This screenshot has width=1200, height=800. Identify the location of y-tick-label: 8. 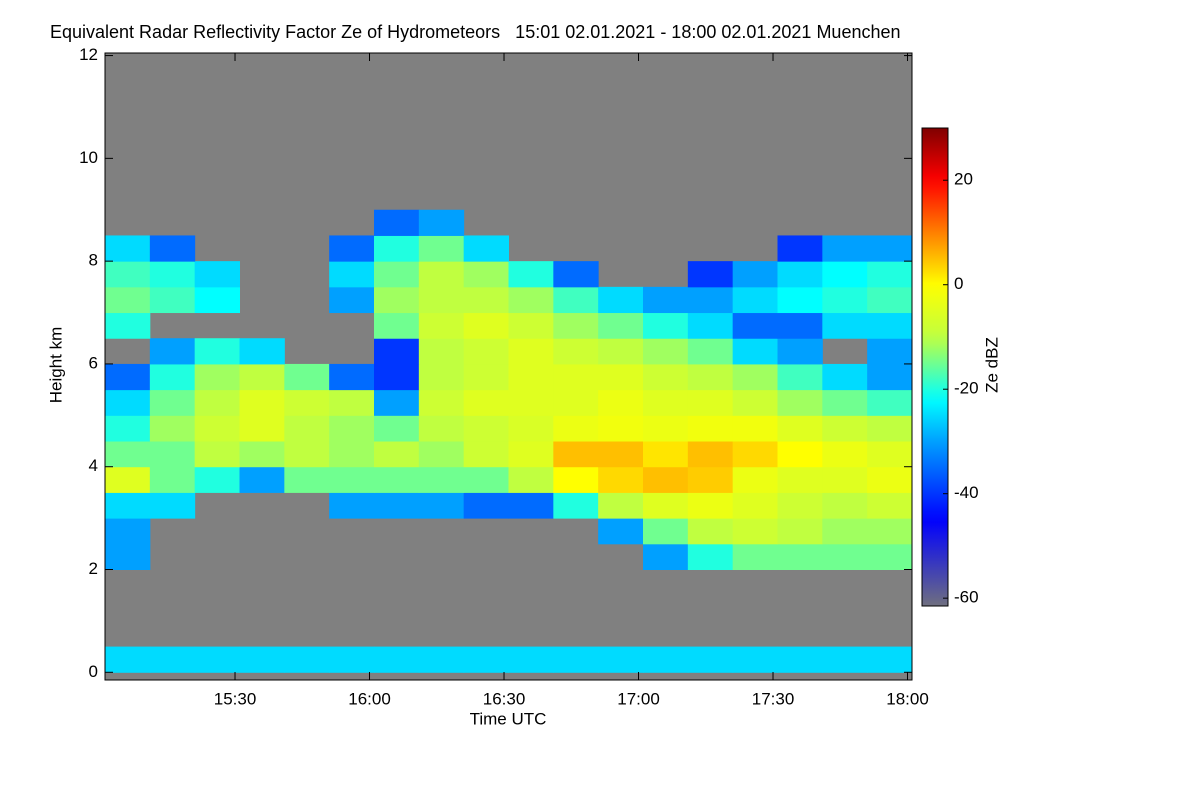
(93, 260).